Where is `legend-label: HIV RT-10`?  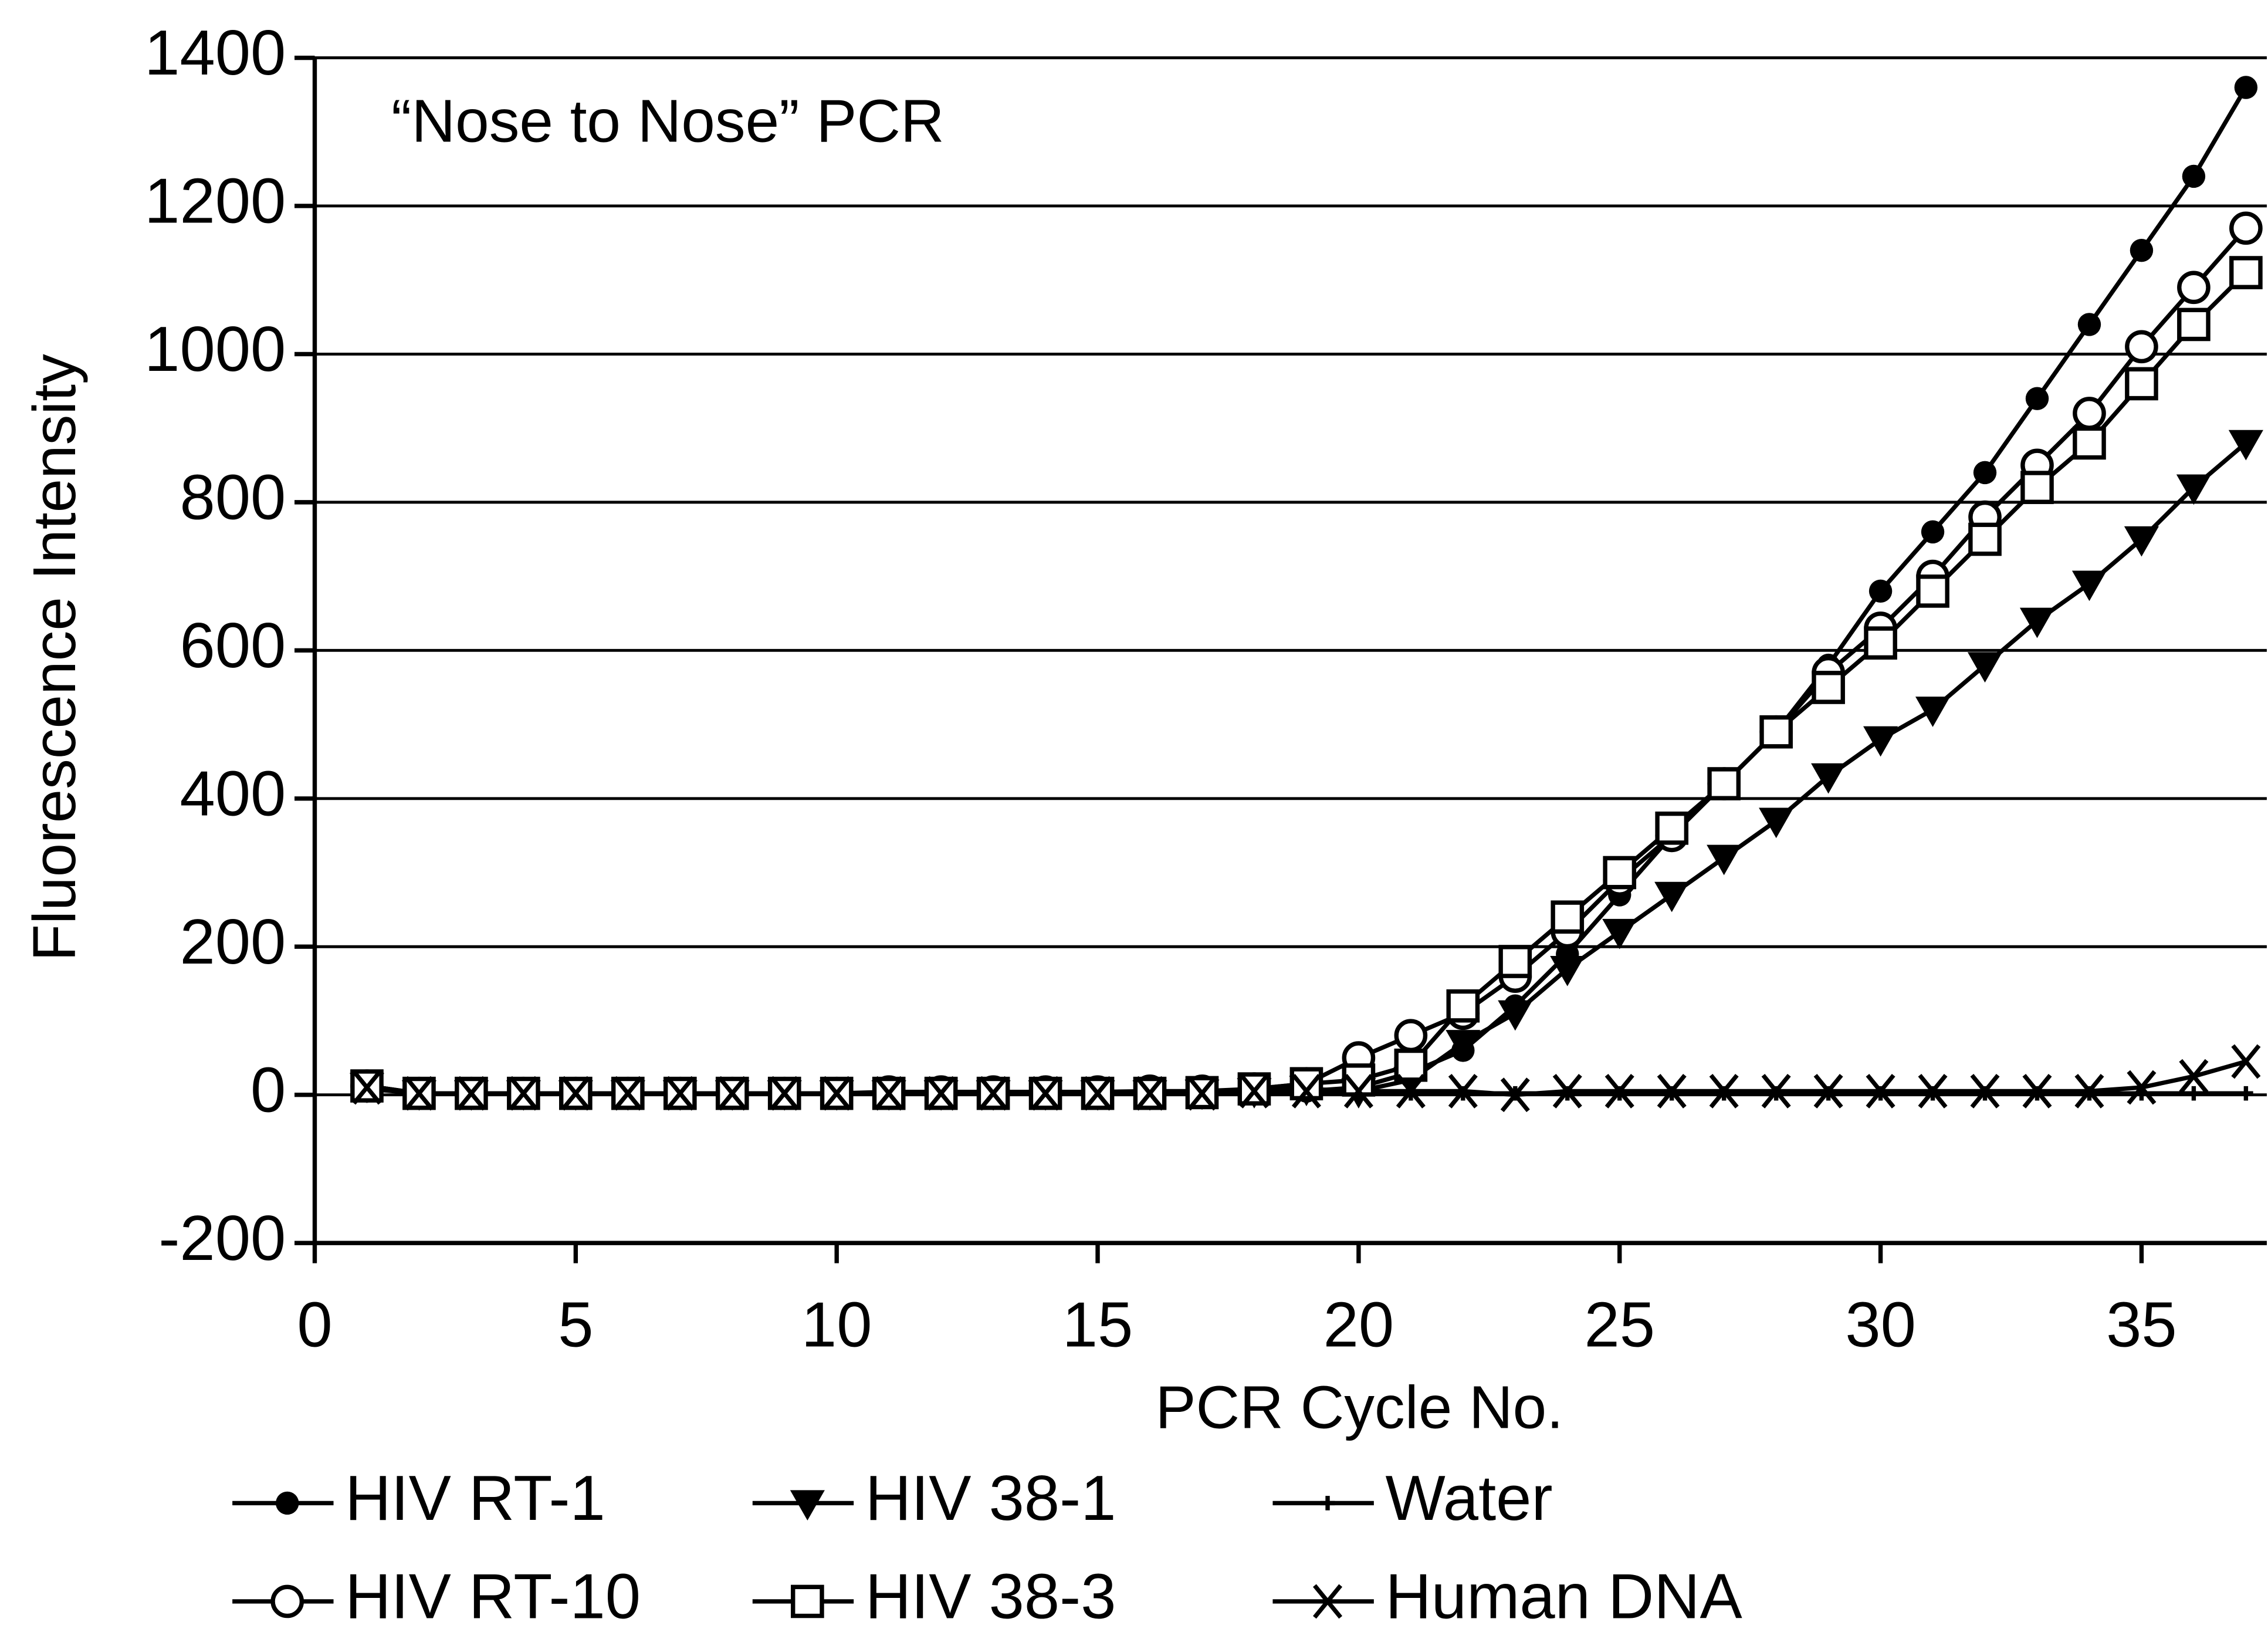
legend-label: HIV RT-10 is located at coordinates (493, 1596).